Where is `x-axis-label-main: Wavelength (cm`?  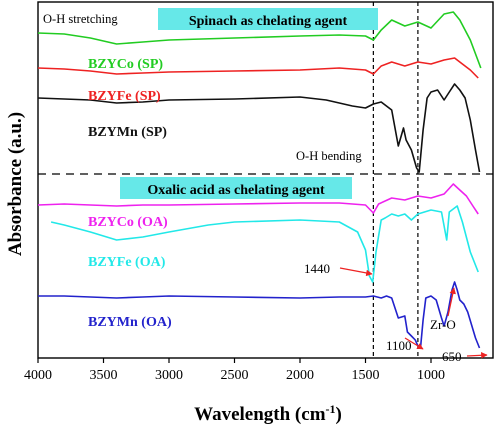
x-axis-label-main: Wavelength (cm is located at coordinates (260, 414).